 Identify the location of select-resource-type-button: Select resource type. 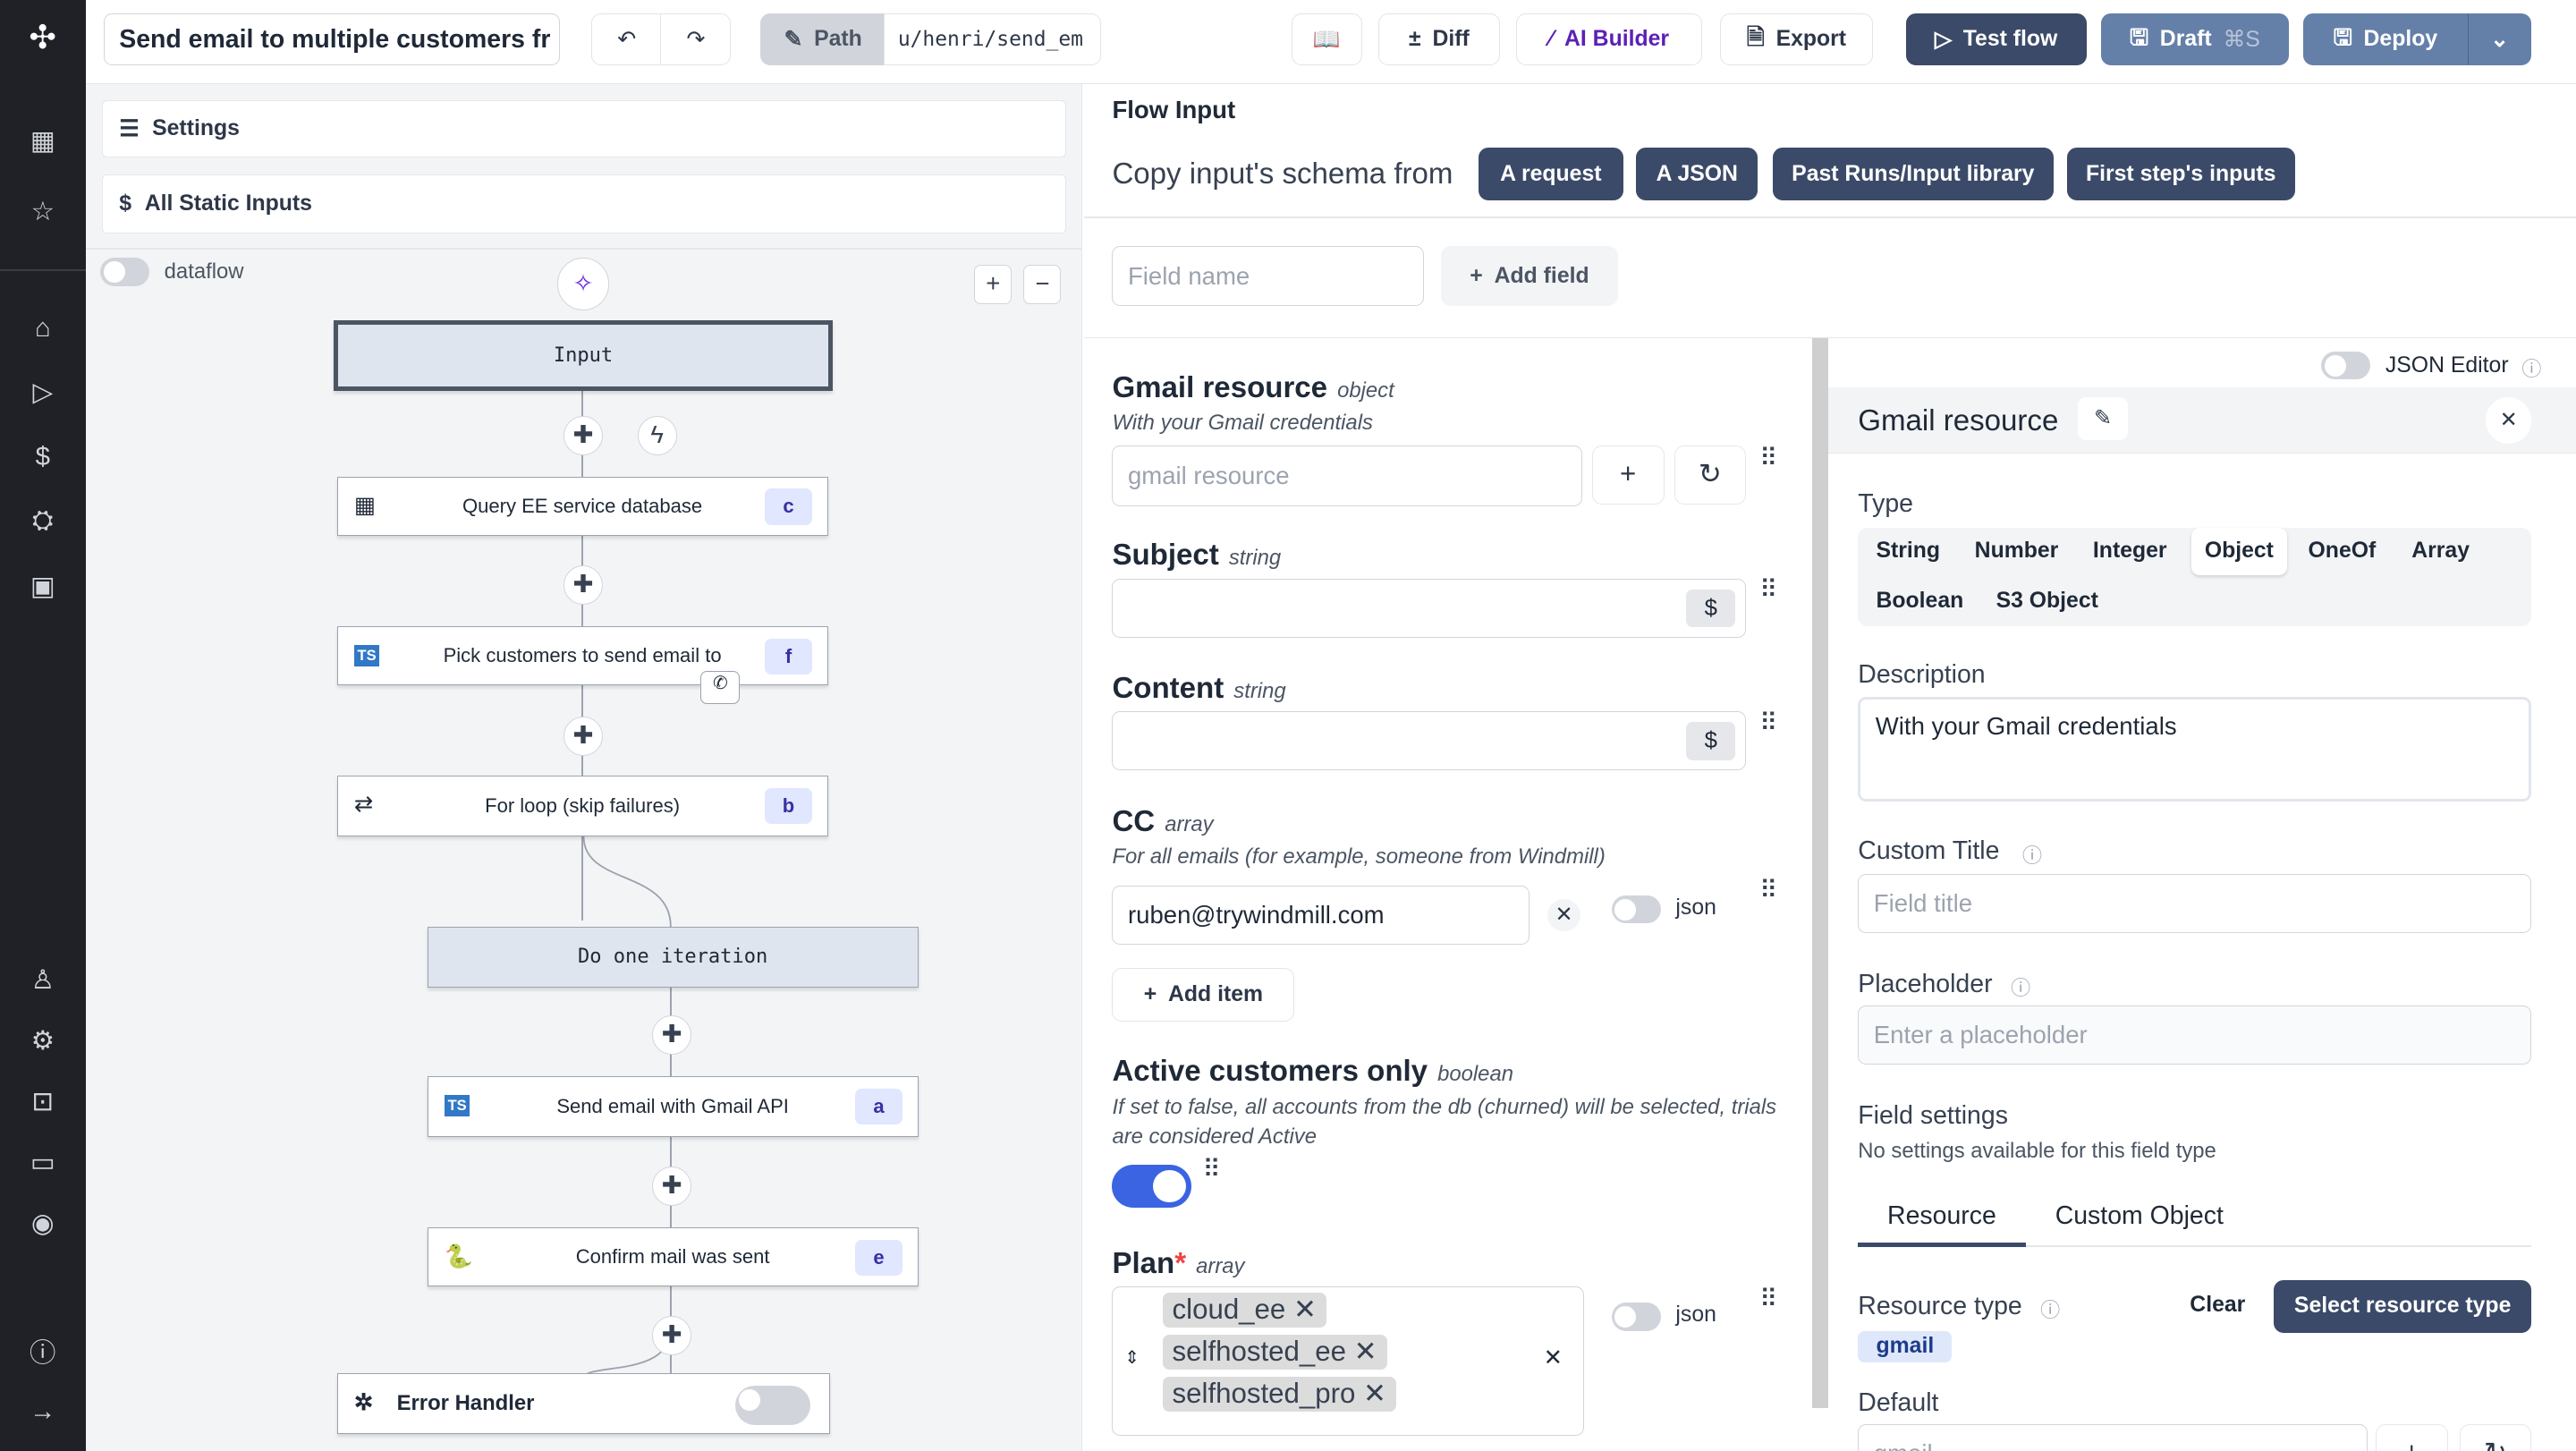
(2402, 1306).